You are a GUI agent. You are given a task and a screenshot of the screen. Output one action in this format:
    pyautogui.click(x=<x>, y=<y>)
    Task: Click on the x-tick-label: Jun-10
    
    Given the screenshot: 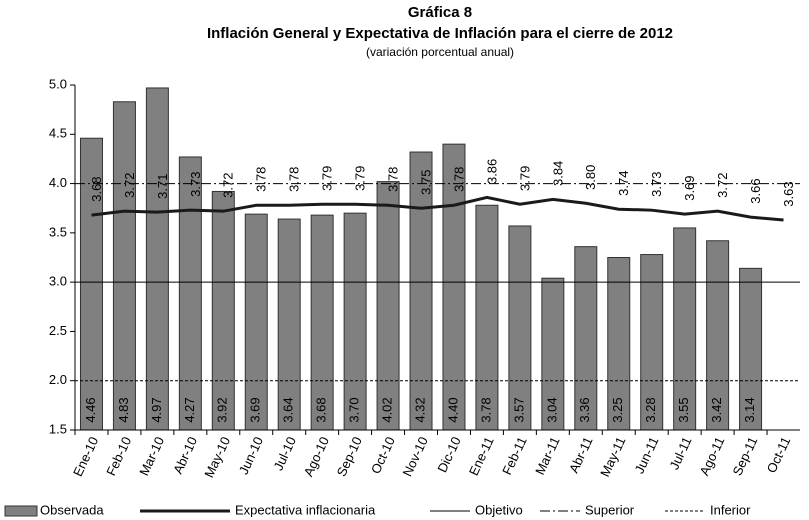 What is the action you would take?
    pyautogui.click(x=251, y=455)
    